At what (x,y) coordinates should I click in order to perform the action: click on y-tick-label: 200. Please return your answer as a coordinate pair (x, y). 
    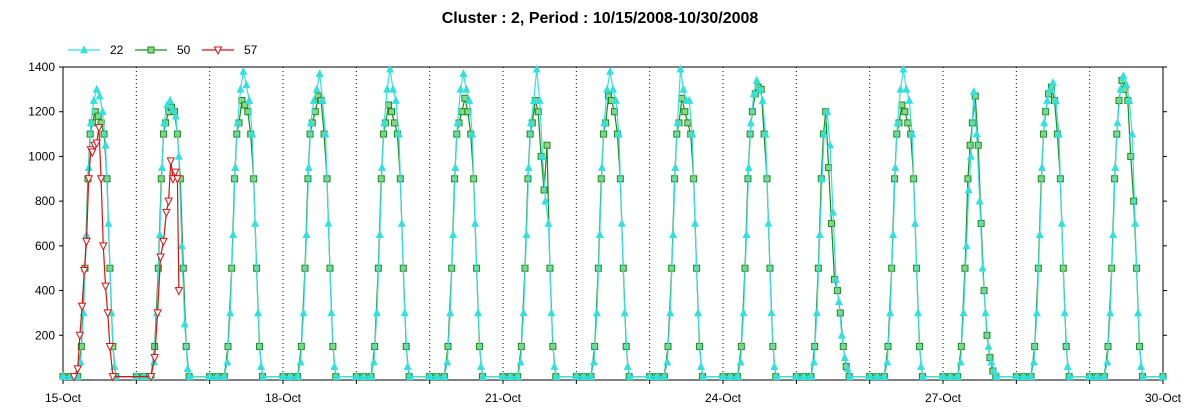
    Looking at the image, I should click on (45, 335).